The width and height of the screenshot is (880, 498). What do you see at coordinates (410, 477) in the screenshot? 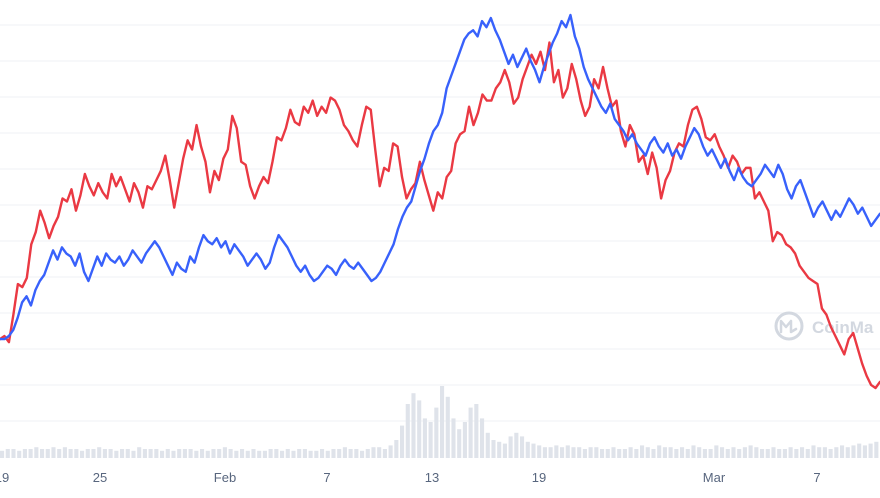
I see `x-axis: 19 25 Feb 7 13 19 Mar 7` at bounding box center [410, 477].